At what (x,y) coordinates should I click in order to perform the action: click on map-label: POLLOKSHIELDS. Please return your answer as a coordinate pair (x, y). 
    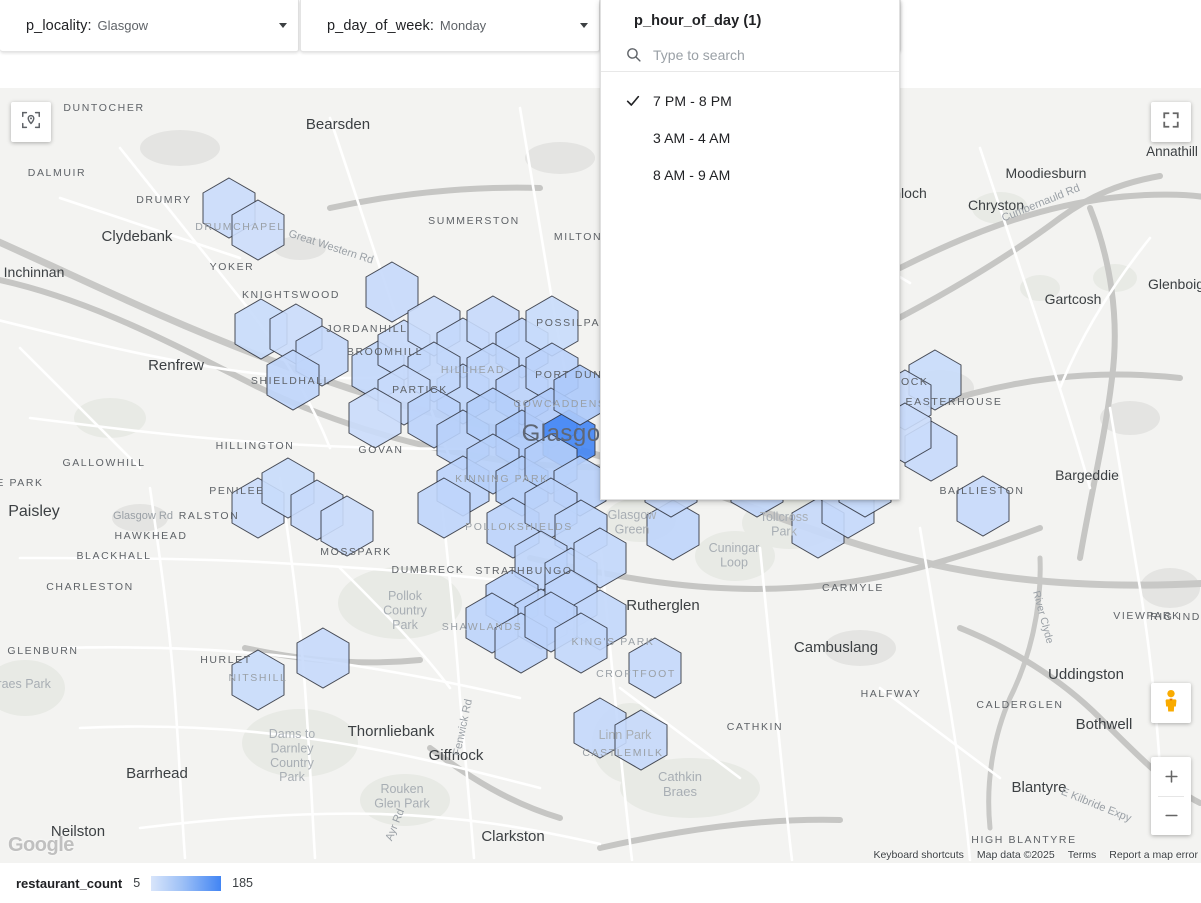
    Looking at the image, I should click on (519, 527).